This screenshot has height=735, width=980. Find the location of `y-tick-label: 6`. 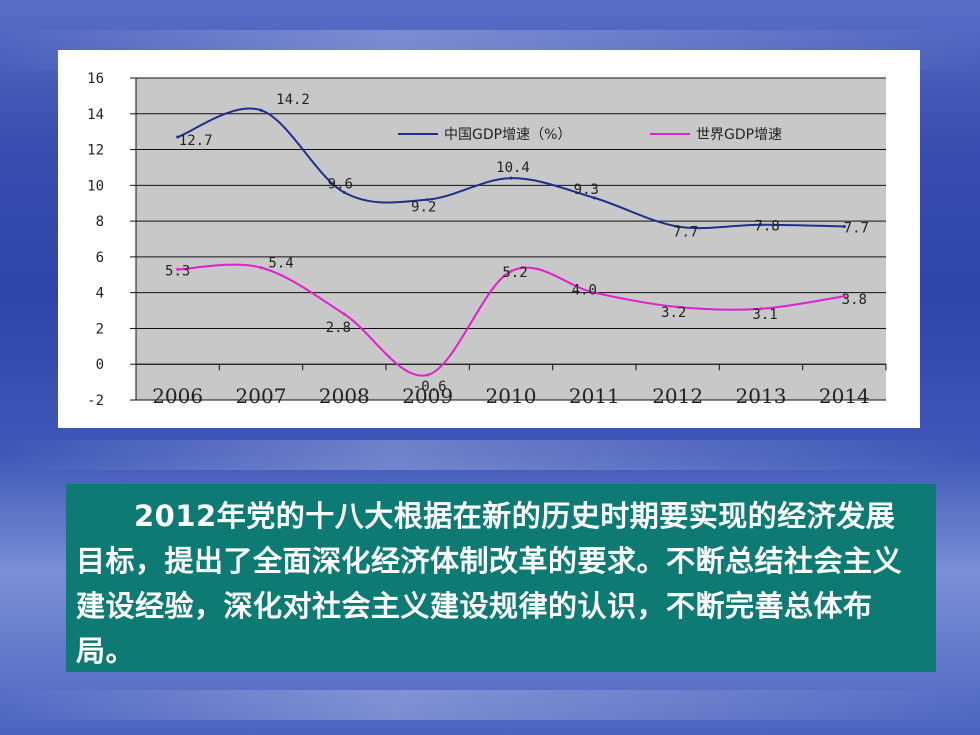

y-tick-label: 6 is located at coordinates (100, 258).